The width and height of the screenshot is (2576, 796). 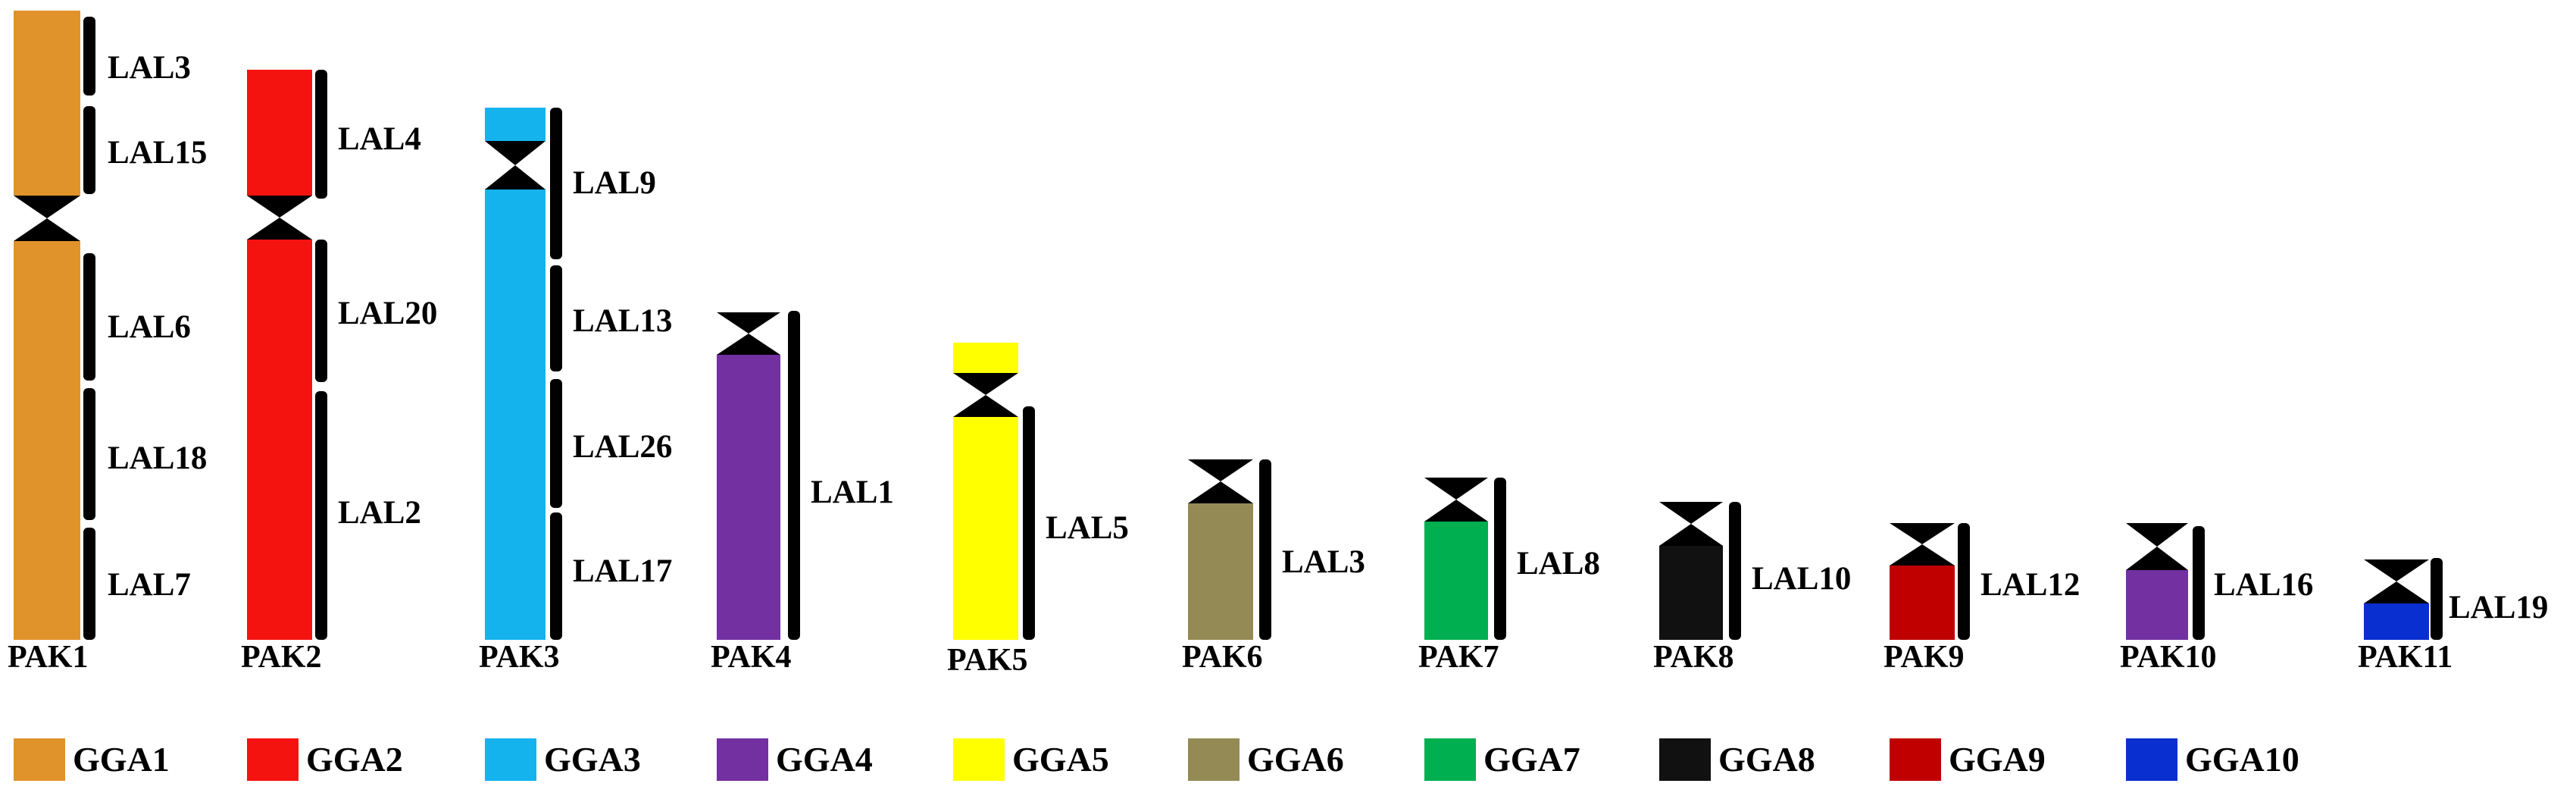 I want to click on segment-label: LAL8, so click(x=1559, y=563).